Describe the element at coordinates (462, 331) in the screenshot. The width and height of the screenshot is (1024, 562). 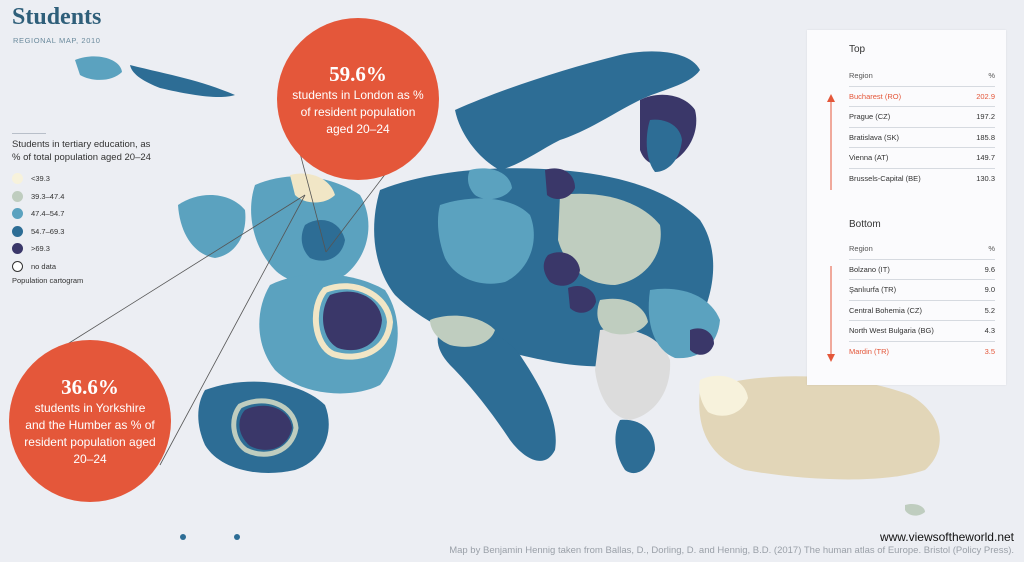
I see `italy-north-region` at that location.